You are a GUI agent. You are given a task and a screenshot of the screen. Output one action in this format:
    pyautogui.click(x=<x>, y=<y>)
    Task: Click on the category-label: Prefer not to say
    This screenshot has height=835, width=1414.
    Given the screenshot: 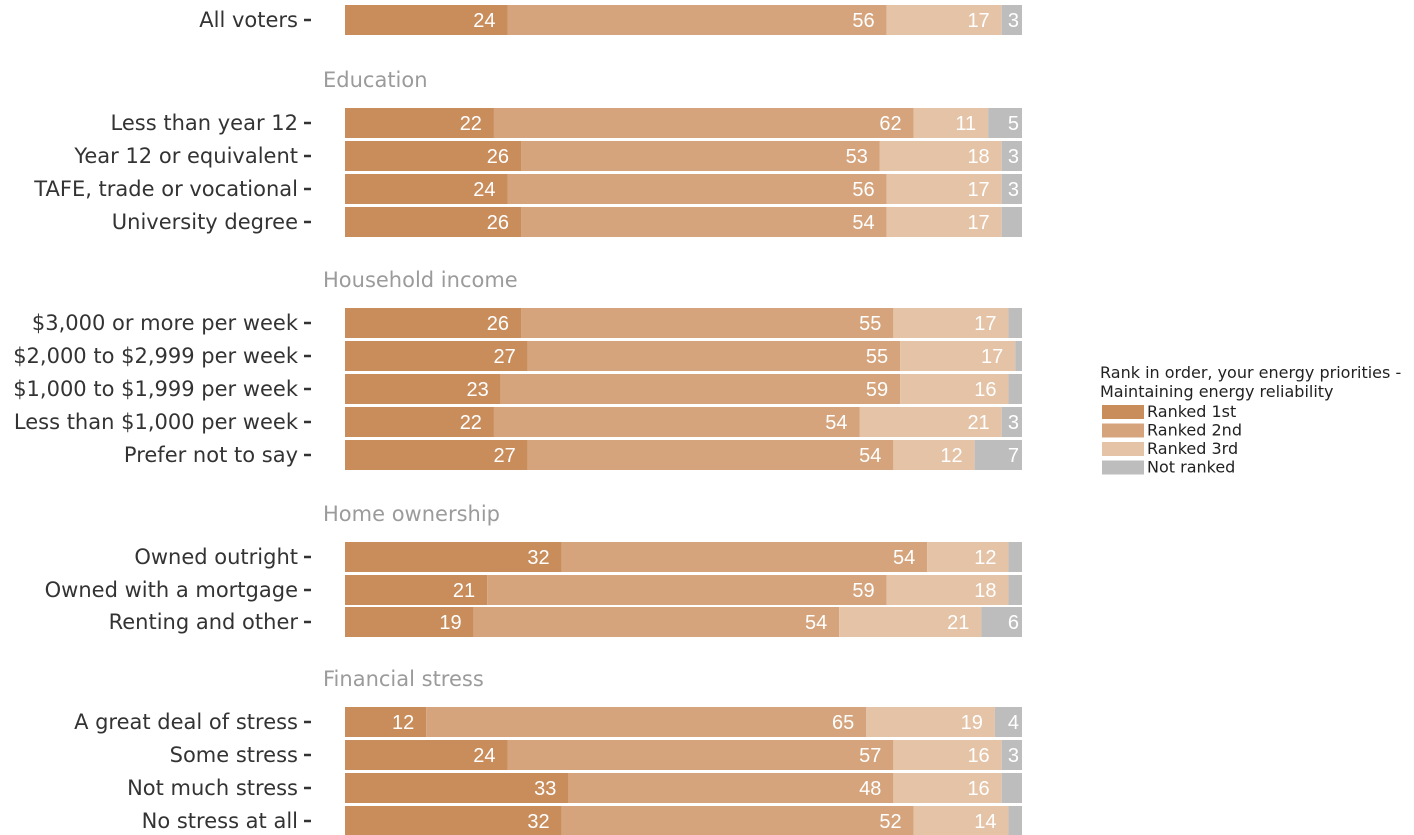 What is the action you would take?
    pyautogui.click(x=211, y=455)
    